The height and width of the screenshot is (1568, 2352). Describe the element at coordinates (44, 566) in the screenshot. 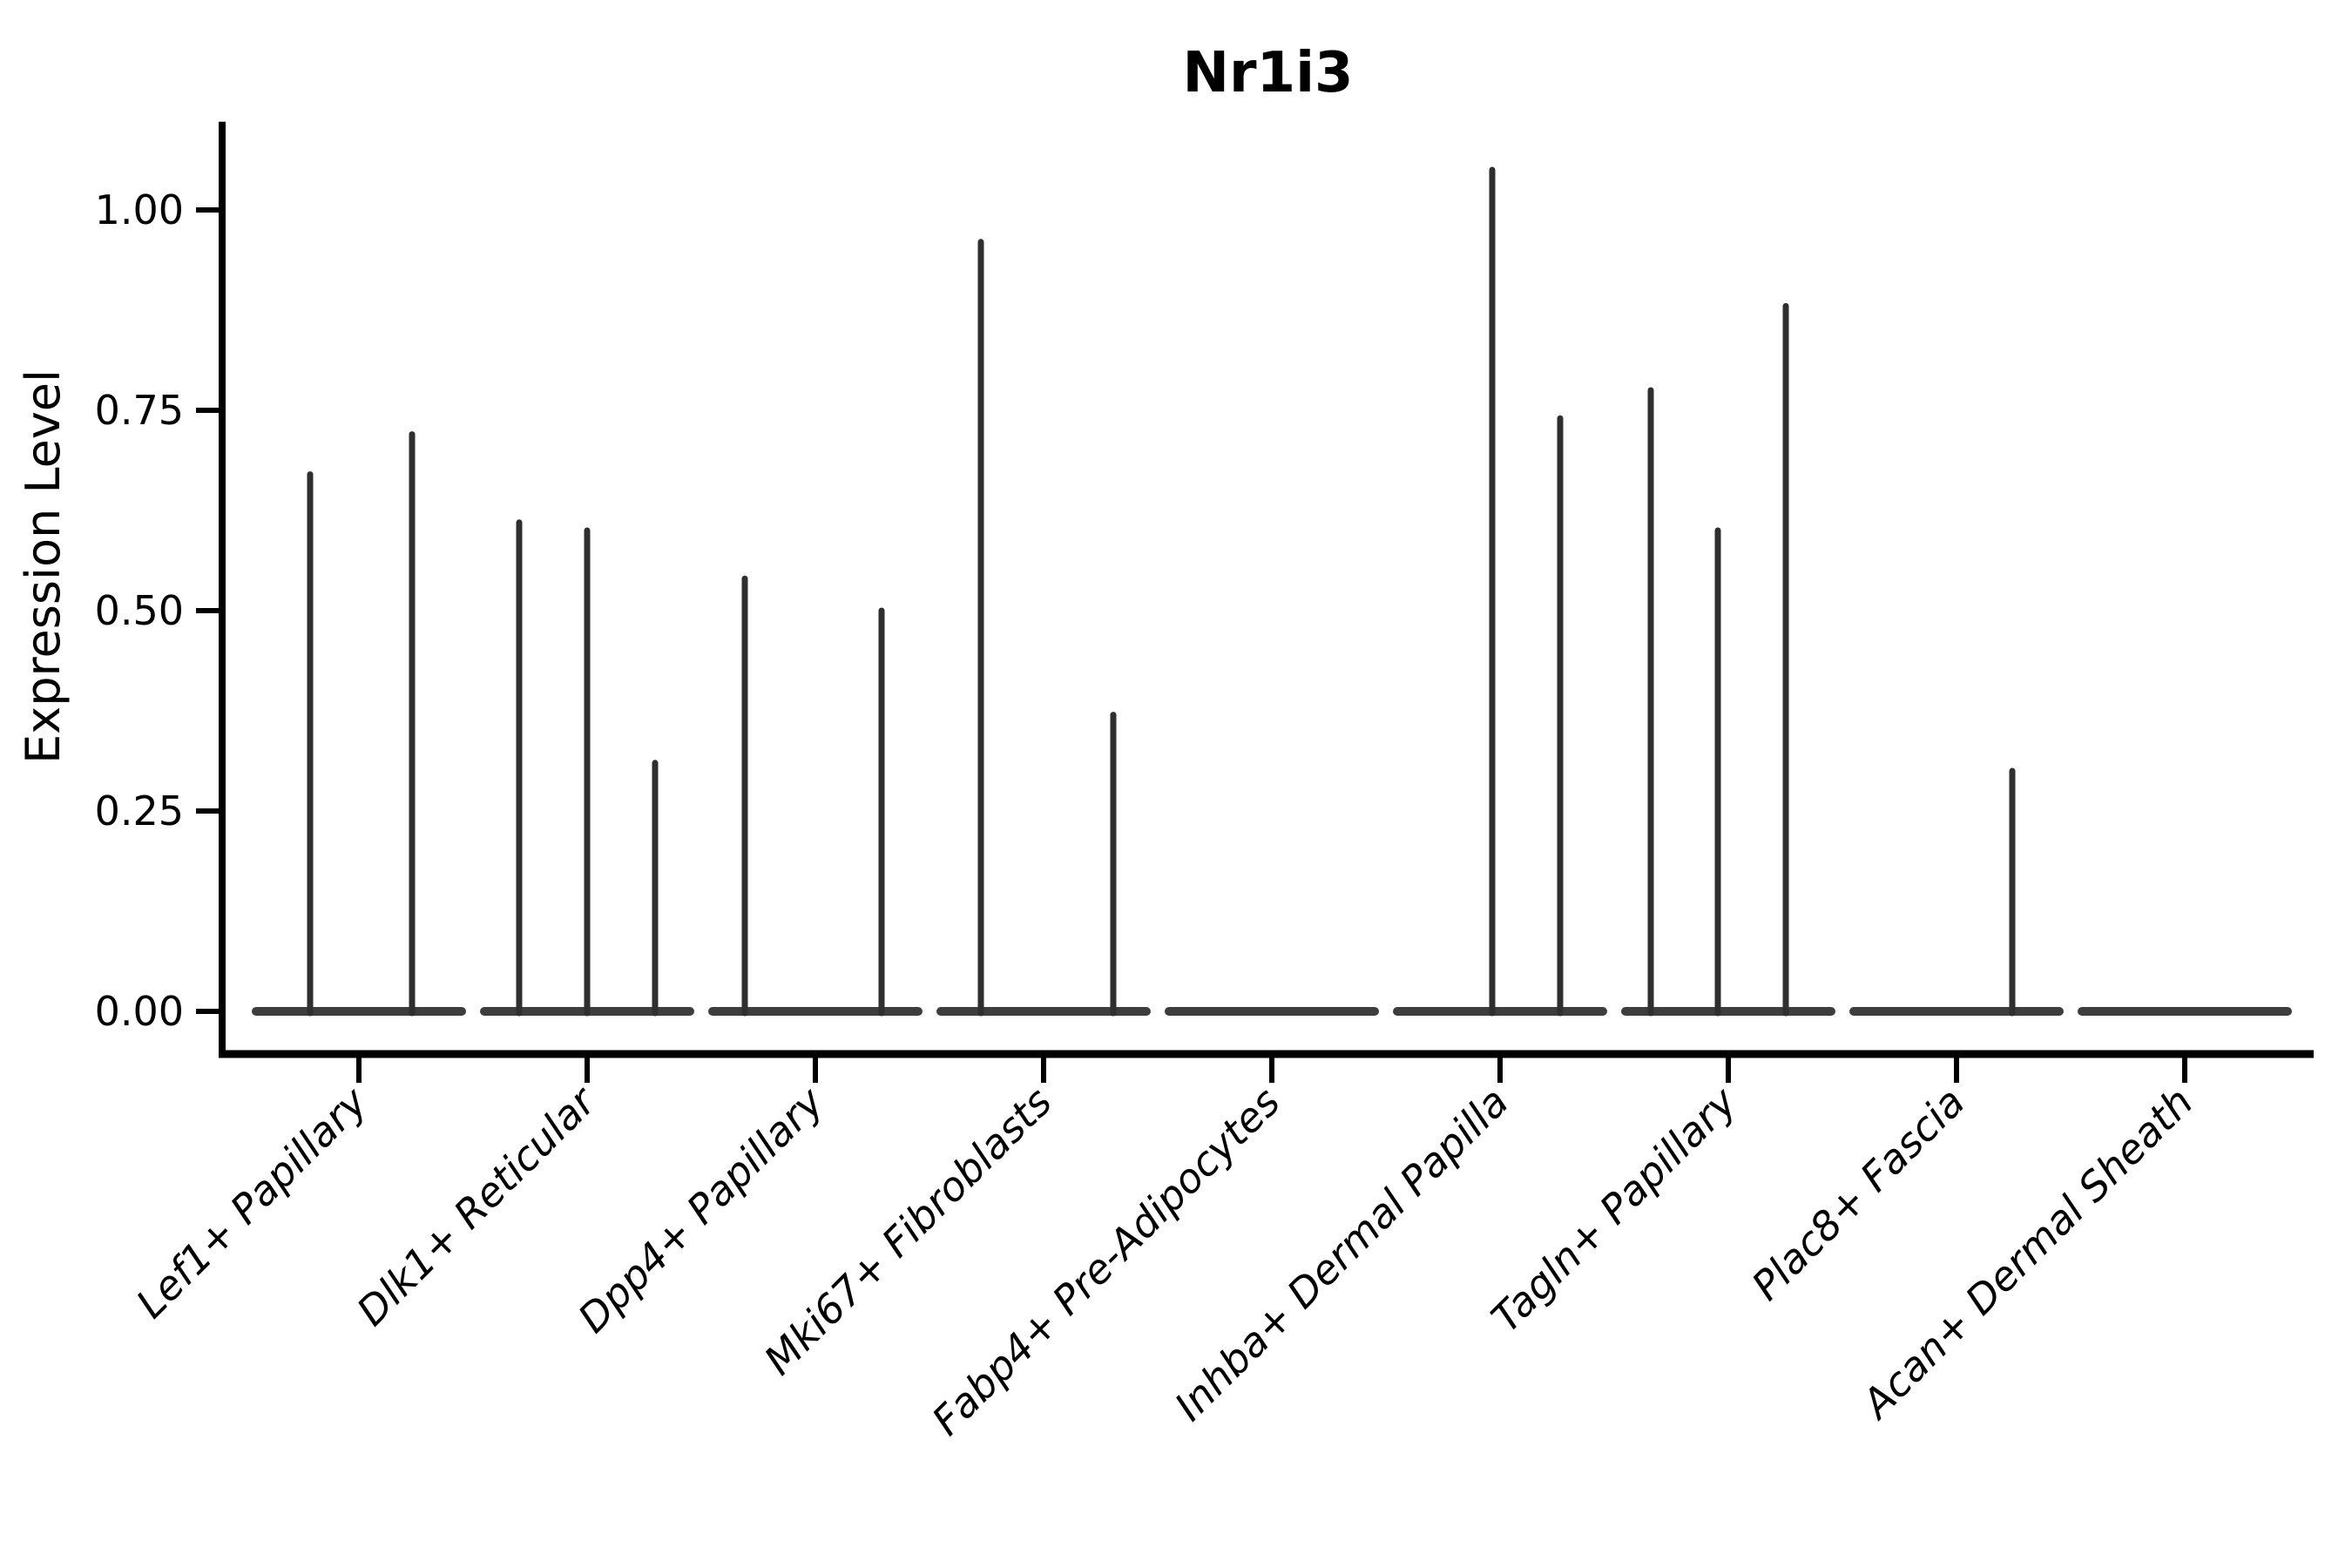

I see `y-axis-label: Expression Level` at that location.